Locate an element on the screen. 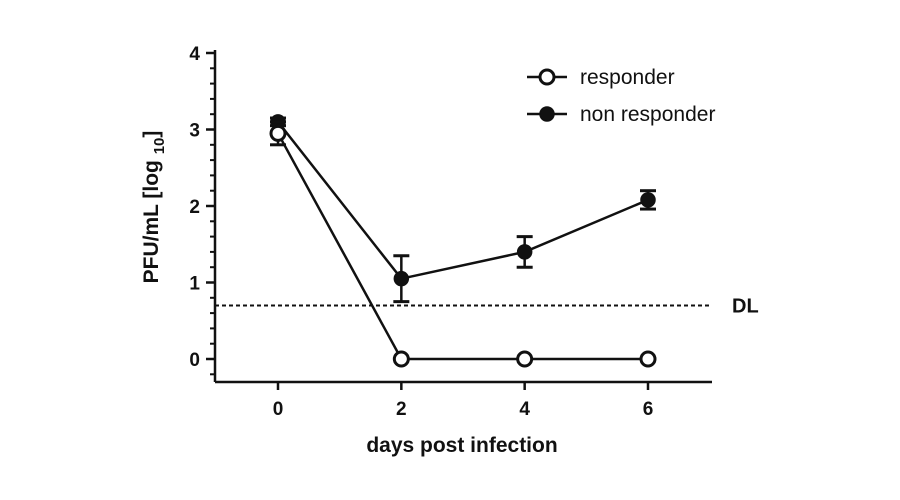  x-tick-label: 0 is located at coordinates (278, 409).